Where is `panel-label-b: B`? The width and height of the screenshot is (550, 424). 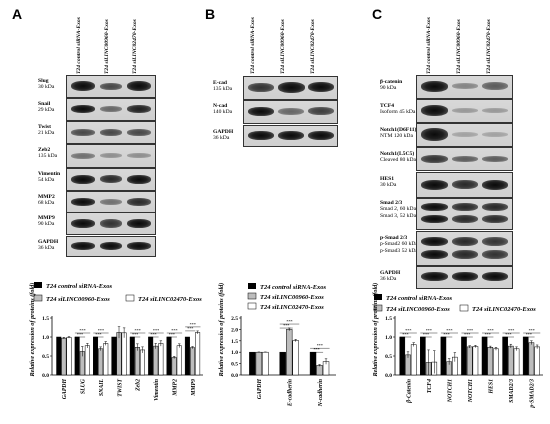 panel-label-b: B is located at coordinates (210, 14).